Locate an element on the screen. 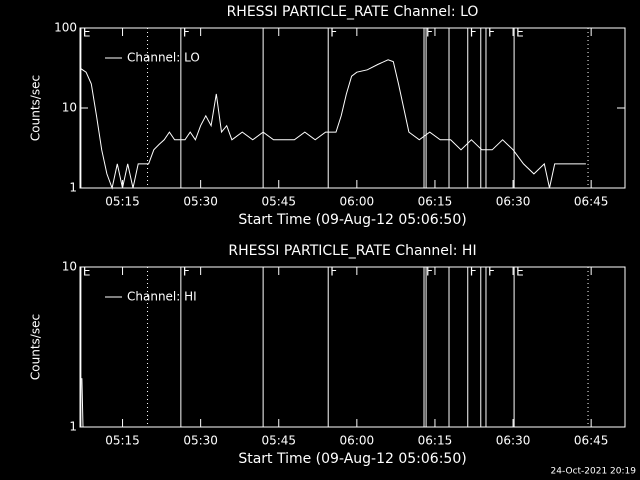 The height and width of the screenshot is (480, 640). legend-label: Channel: HI is located at coordinates (162, 297).